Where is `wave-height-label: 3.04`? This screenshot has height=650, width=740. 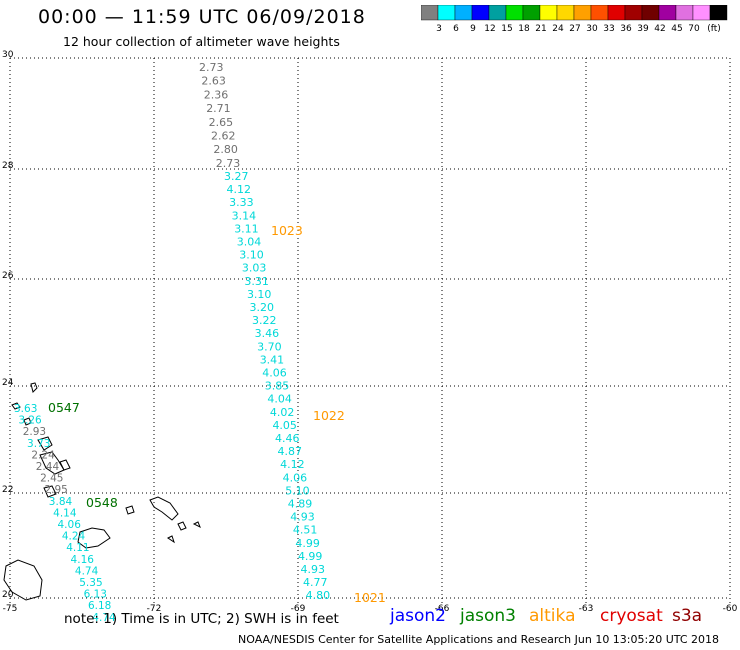 wave-height-label: 3.04 is located at coordinates (249, 242).